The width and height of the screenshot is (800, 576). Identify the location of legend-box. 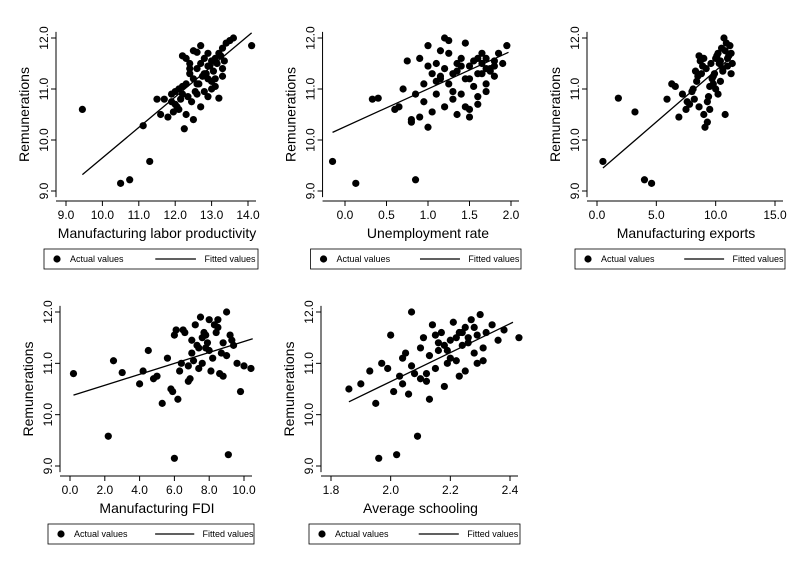
(414, 534).